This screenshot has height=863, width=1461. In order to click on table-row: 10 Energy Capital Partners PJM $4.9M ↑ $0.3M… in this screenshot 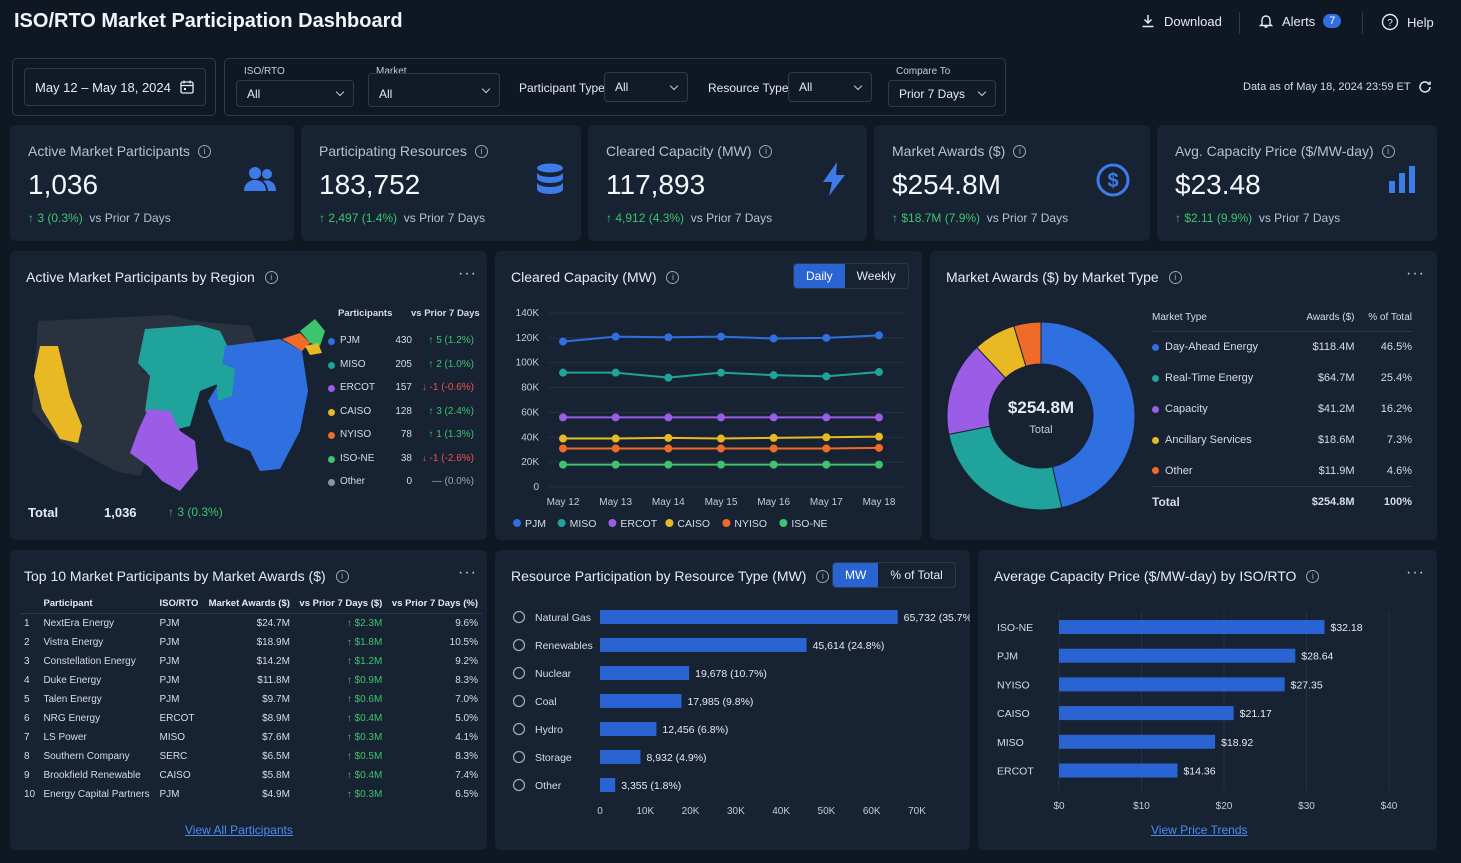, I will do `click(251, 794)`.